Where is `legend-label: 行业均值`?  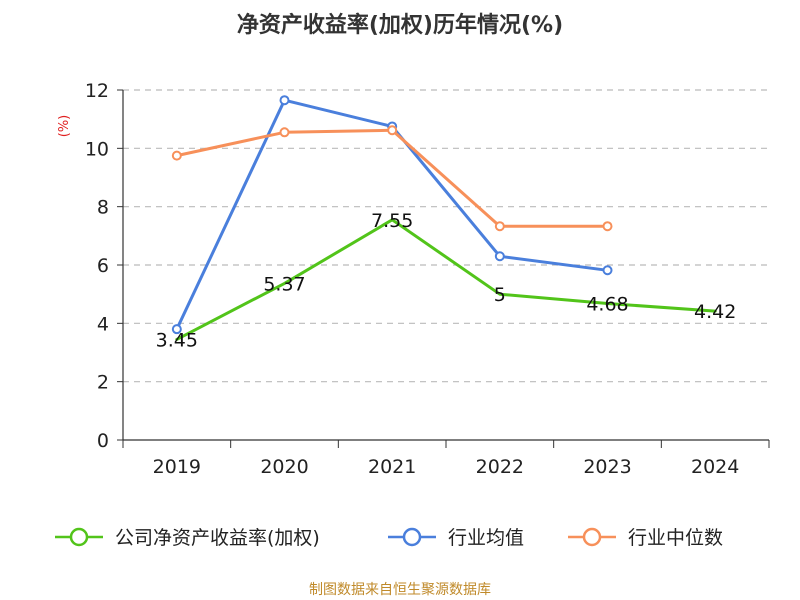
legend-label: 行业均值 is located at coordinates (486, 538).